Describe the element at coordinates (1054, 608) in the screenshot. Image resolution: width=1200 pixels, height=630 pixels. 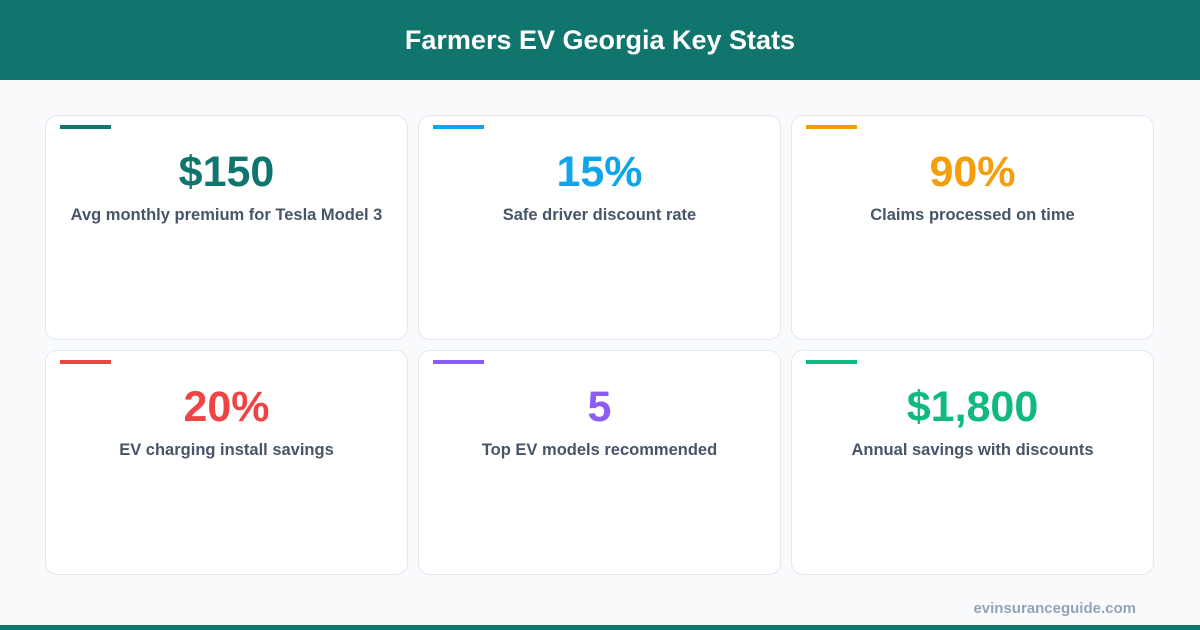
I see `site-footer-text: evinsuranceguide.com` at that location.